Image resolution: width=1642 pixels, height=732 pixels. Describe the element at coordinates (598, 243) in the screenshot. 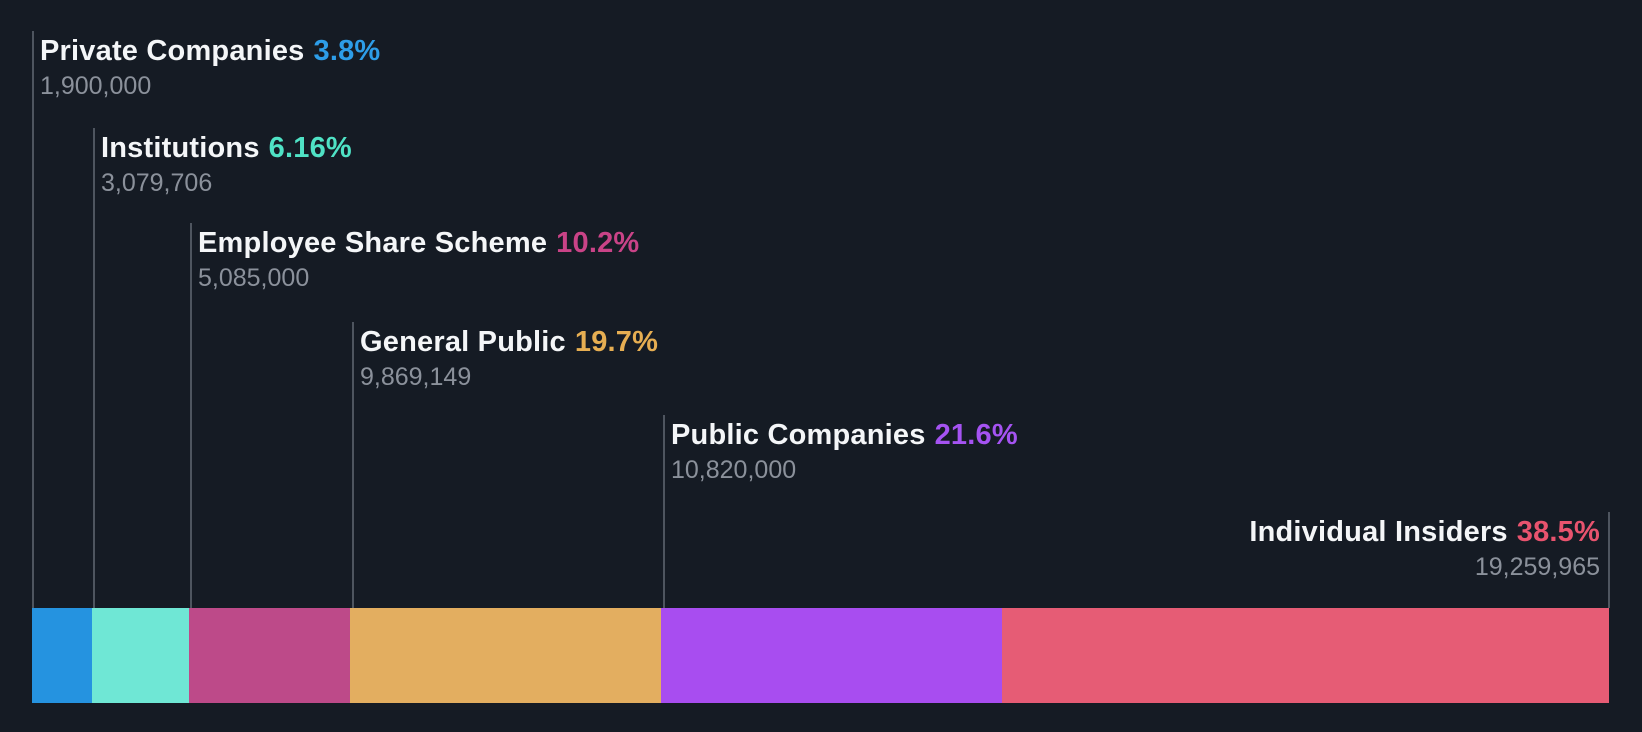

I see `owner-percent: 10.2%` at that location.